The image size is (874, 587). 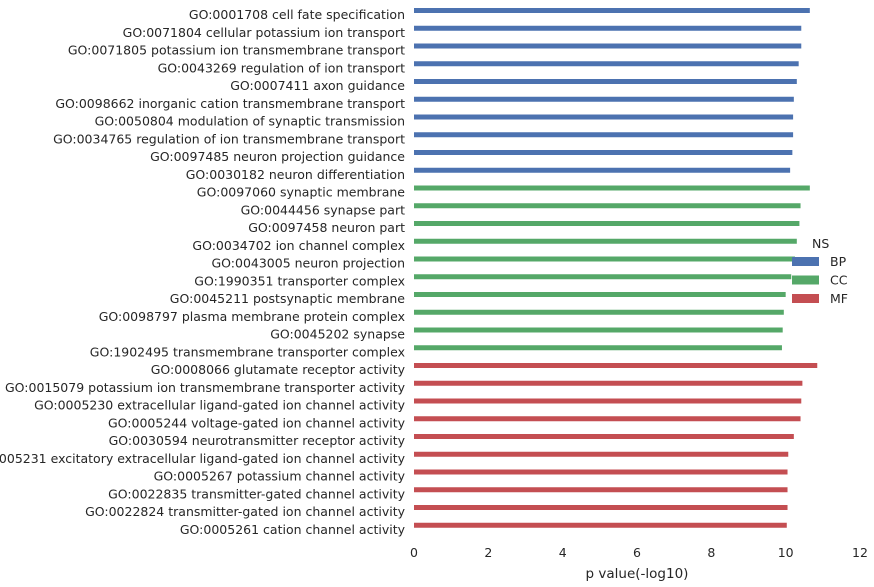 What do you see at coordinates (805, 261) in the screenshot?
I see `legend-swatch-bp` at bounding box center [805, 261].